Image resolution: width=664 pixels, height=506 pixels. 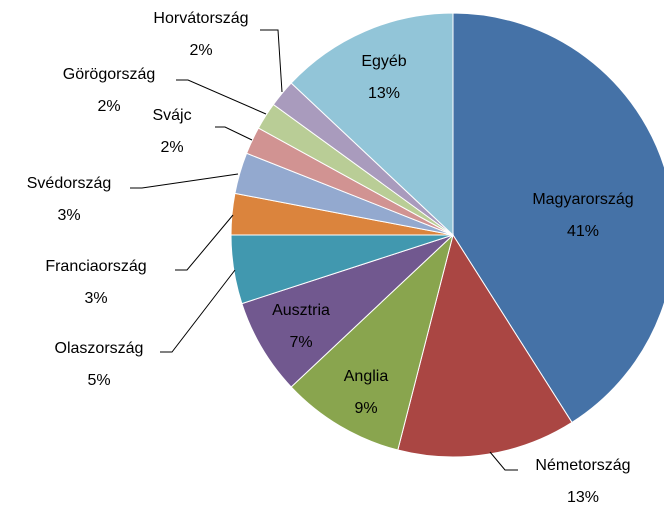 What do you see at coordinates (109, 74) in the screenshot?
I see `slice-label: Görögország` at bounding box center [109, 74].